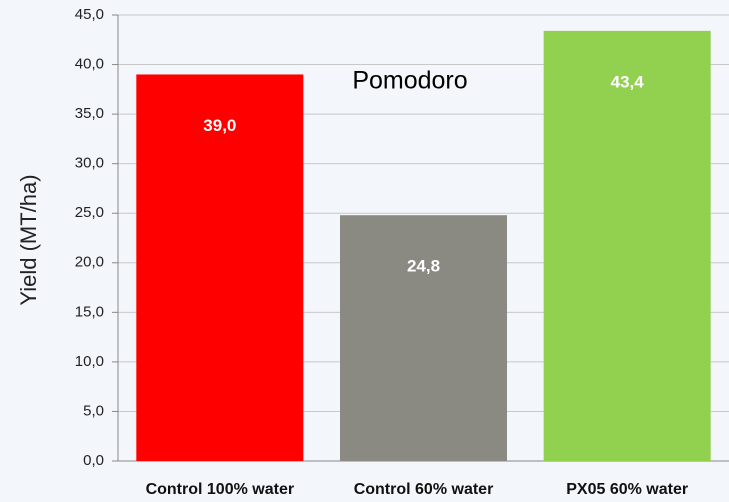 Image resolution: width=729 pixels, height=502 pixels. What do you see at coordinates (219, 125) in the screenshot?
I see `value-label: 39,0` at bounding box center [219, 125].